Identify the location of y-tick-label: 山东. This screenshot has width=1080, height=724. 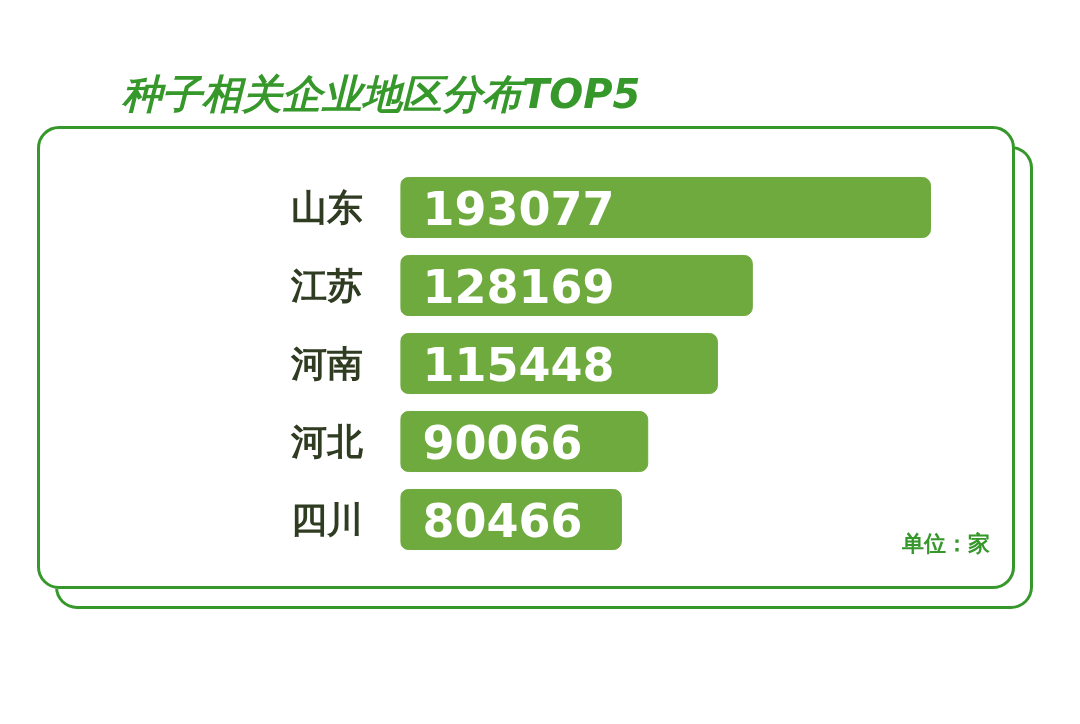
(326, 207).